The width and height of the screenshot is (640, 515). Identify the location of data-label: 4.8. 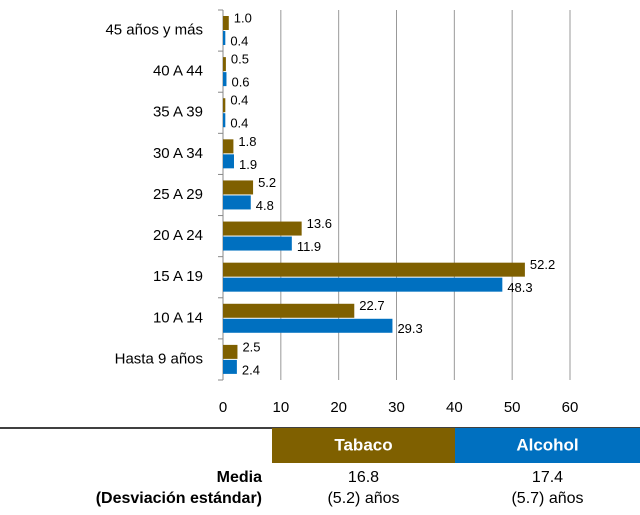
(265, 205).